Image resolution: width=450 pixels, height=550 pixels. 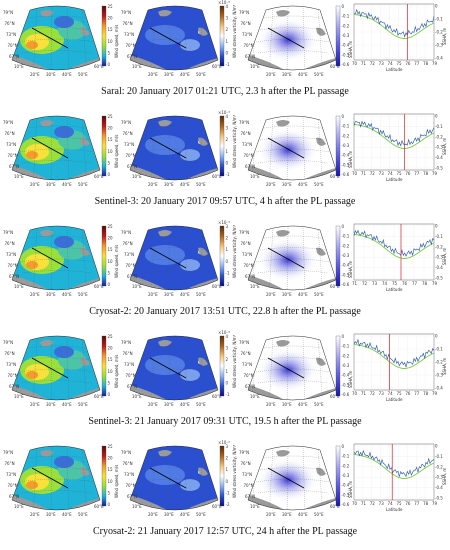 What do you see at coordinates (439, 349) in the screenshot?
I see `y-tick-label: -0.1` at bounding box center [439, 349].